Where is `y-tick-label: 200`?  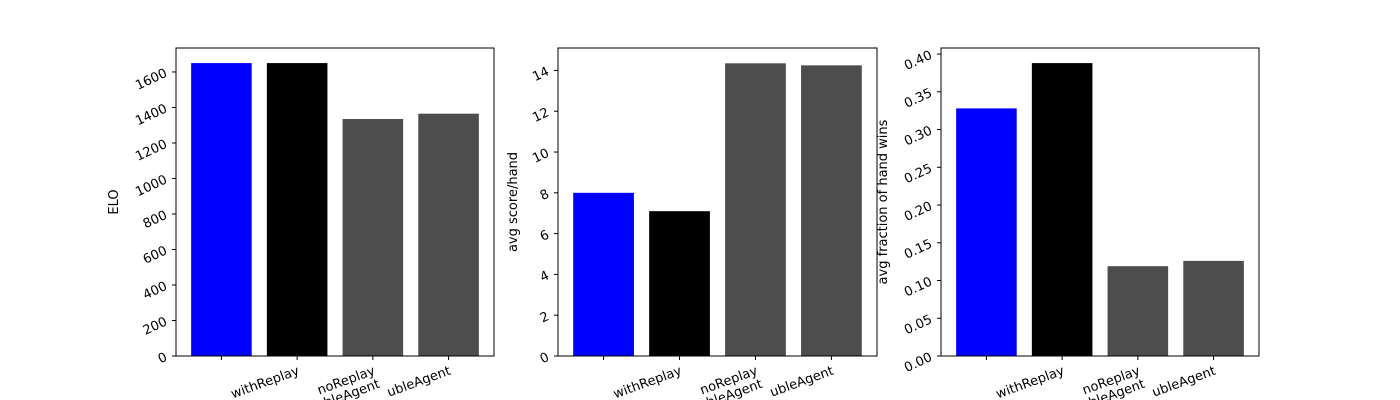 y-tick-label: 200 is located at coordinates (155, 327).